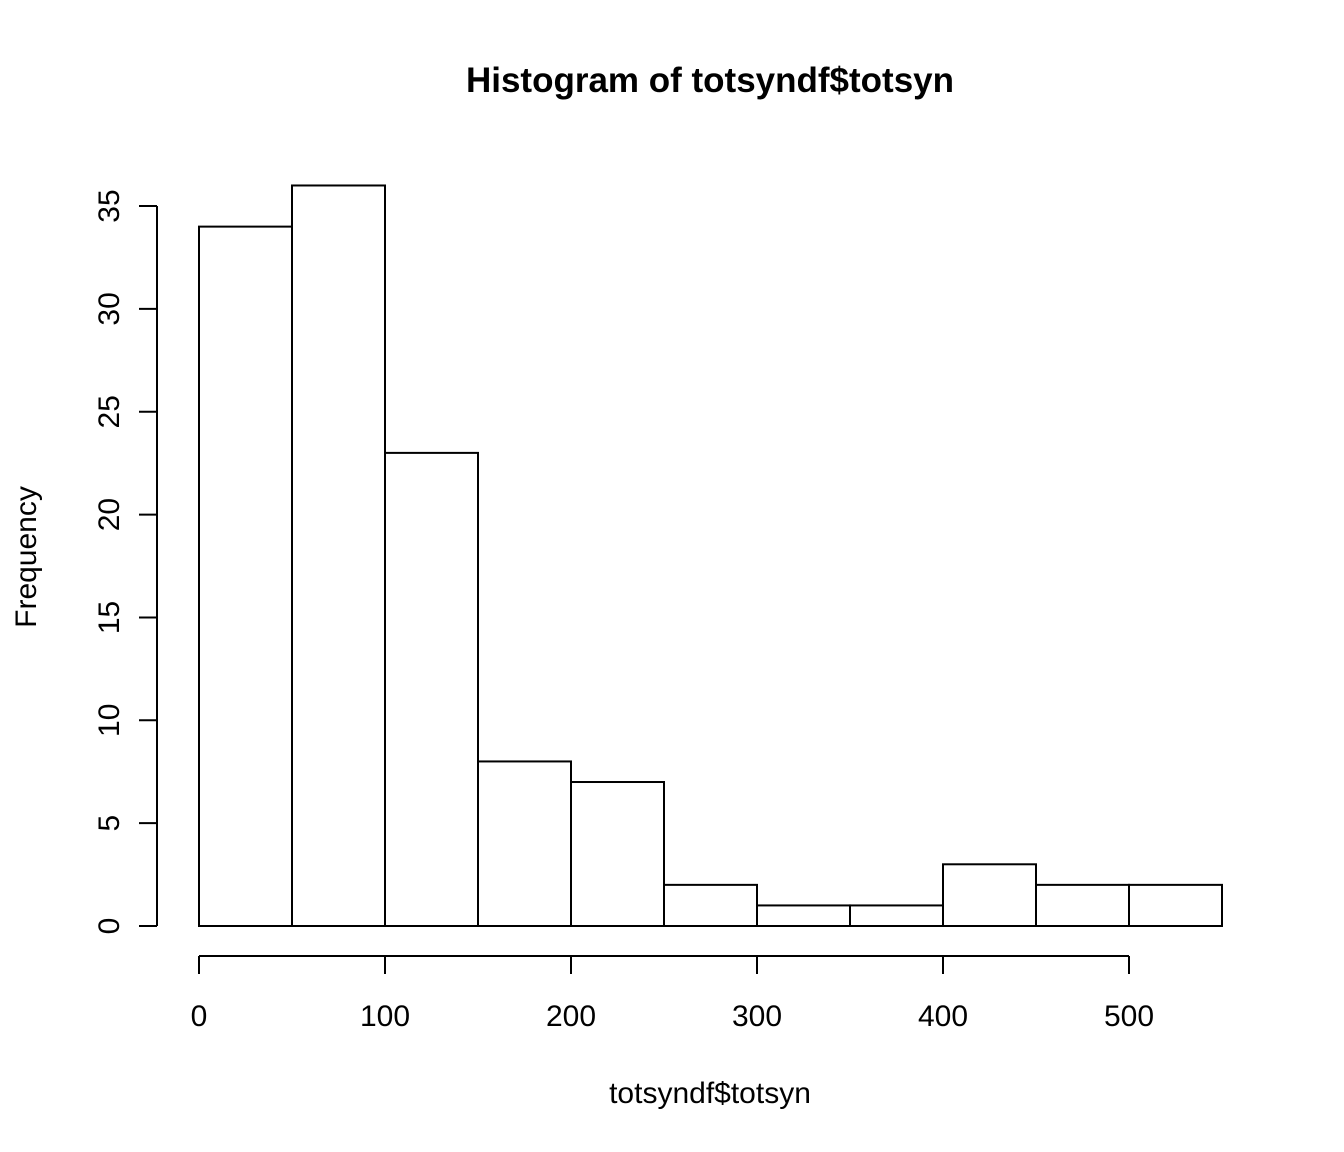 The width and height of the screenshot is (1344, 1152). What do you see at coordinates (109, 514) in the screenshot?
I see `y-tick-label: 20` at bounding box center [109, 514].